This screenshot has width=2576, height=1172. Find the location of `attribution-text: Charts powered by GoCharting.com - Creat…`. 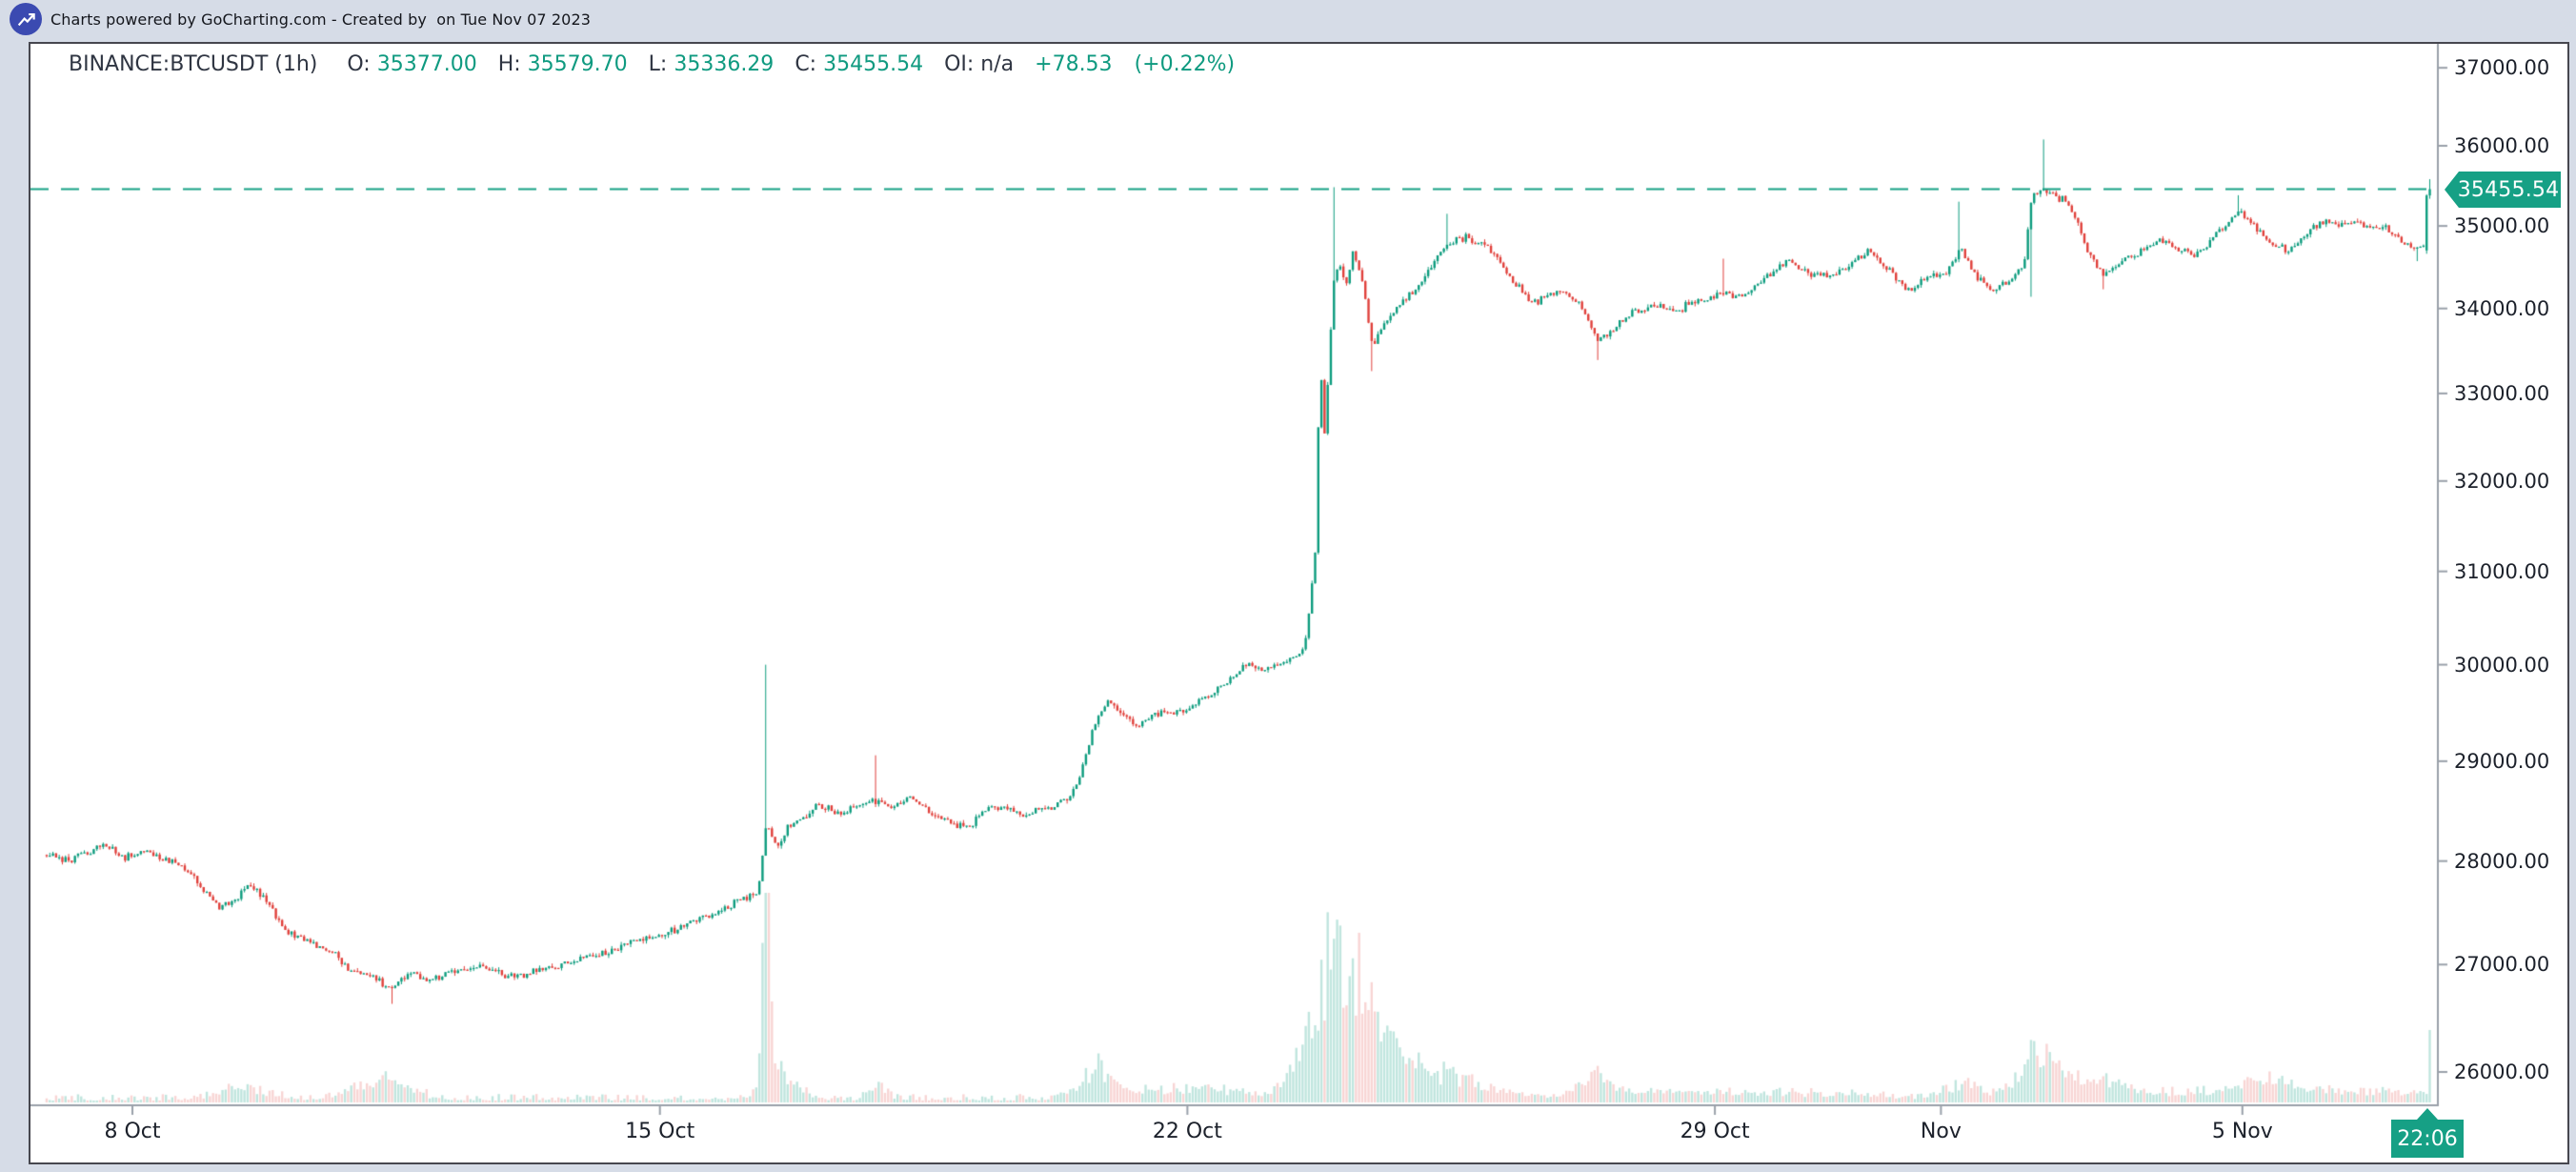

attribution-text: Charts powered by GoCharting.com - Creat… is located at coordinates (320, 19).